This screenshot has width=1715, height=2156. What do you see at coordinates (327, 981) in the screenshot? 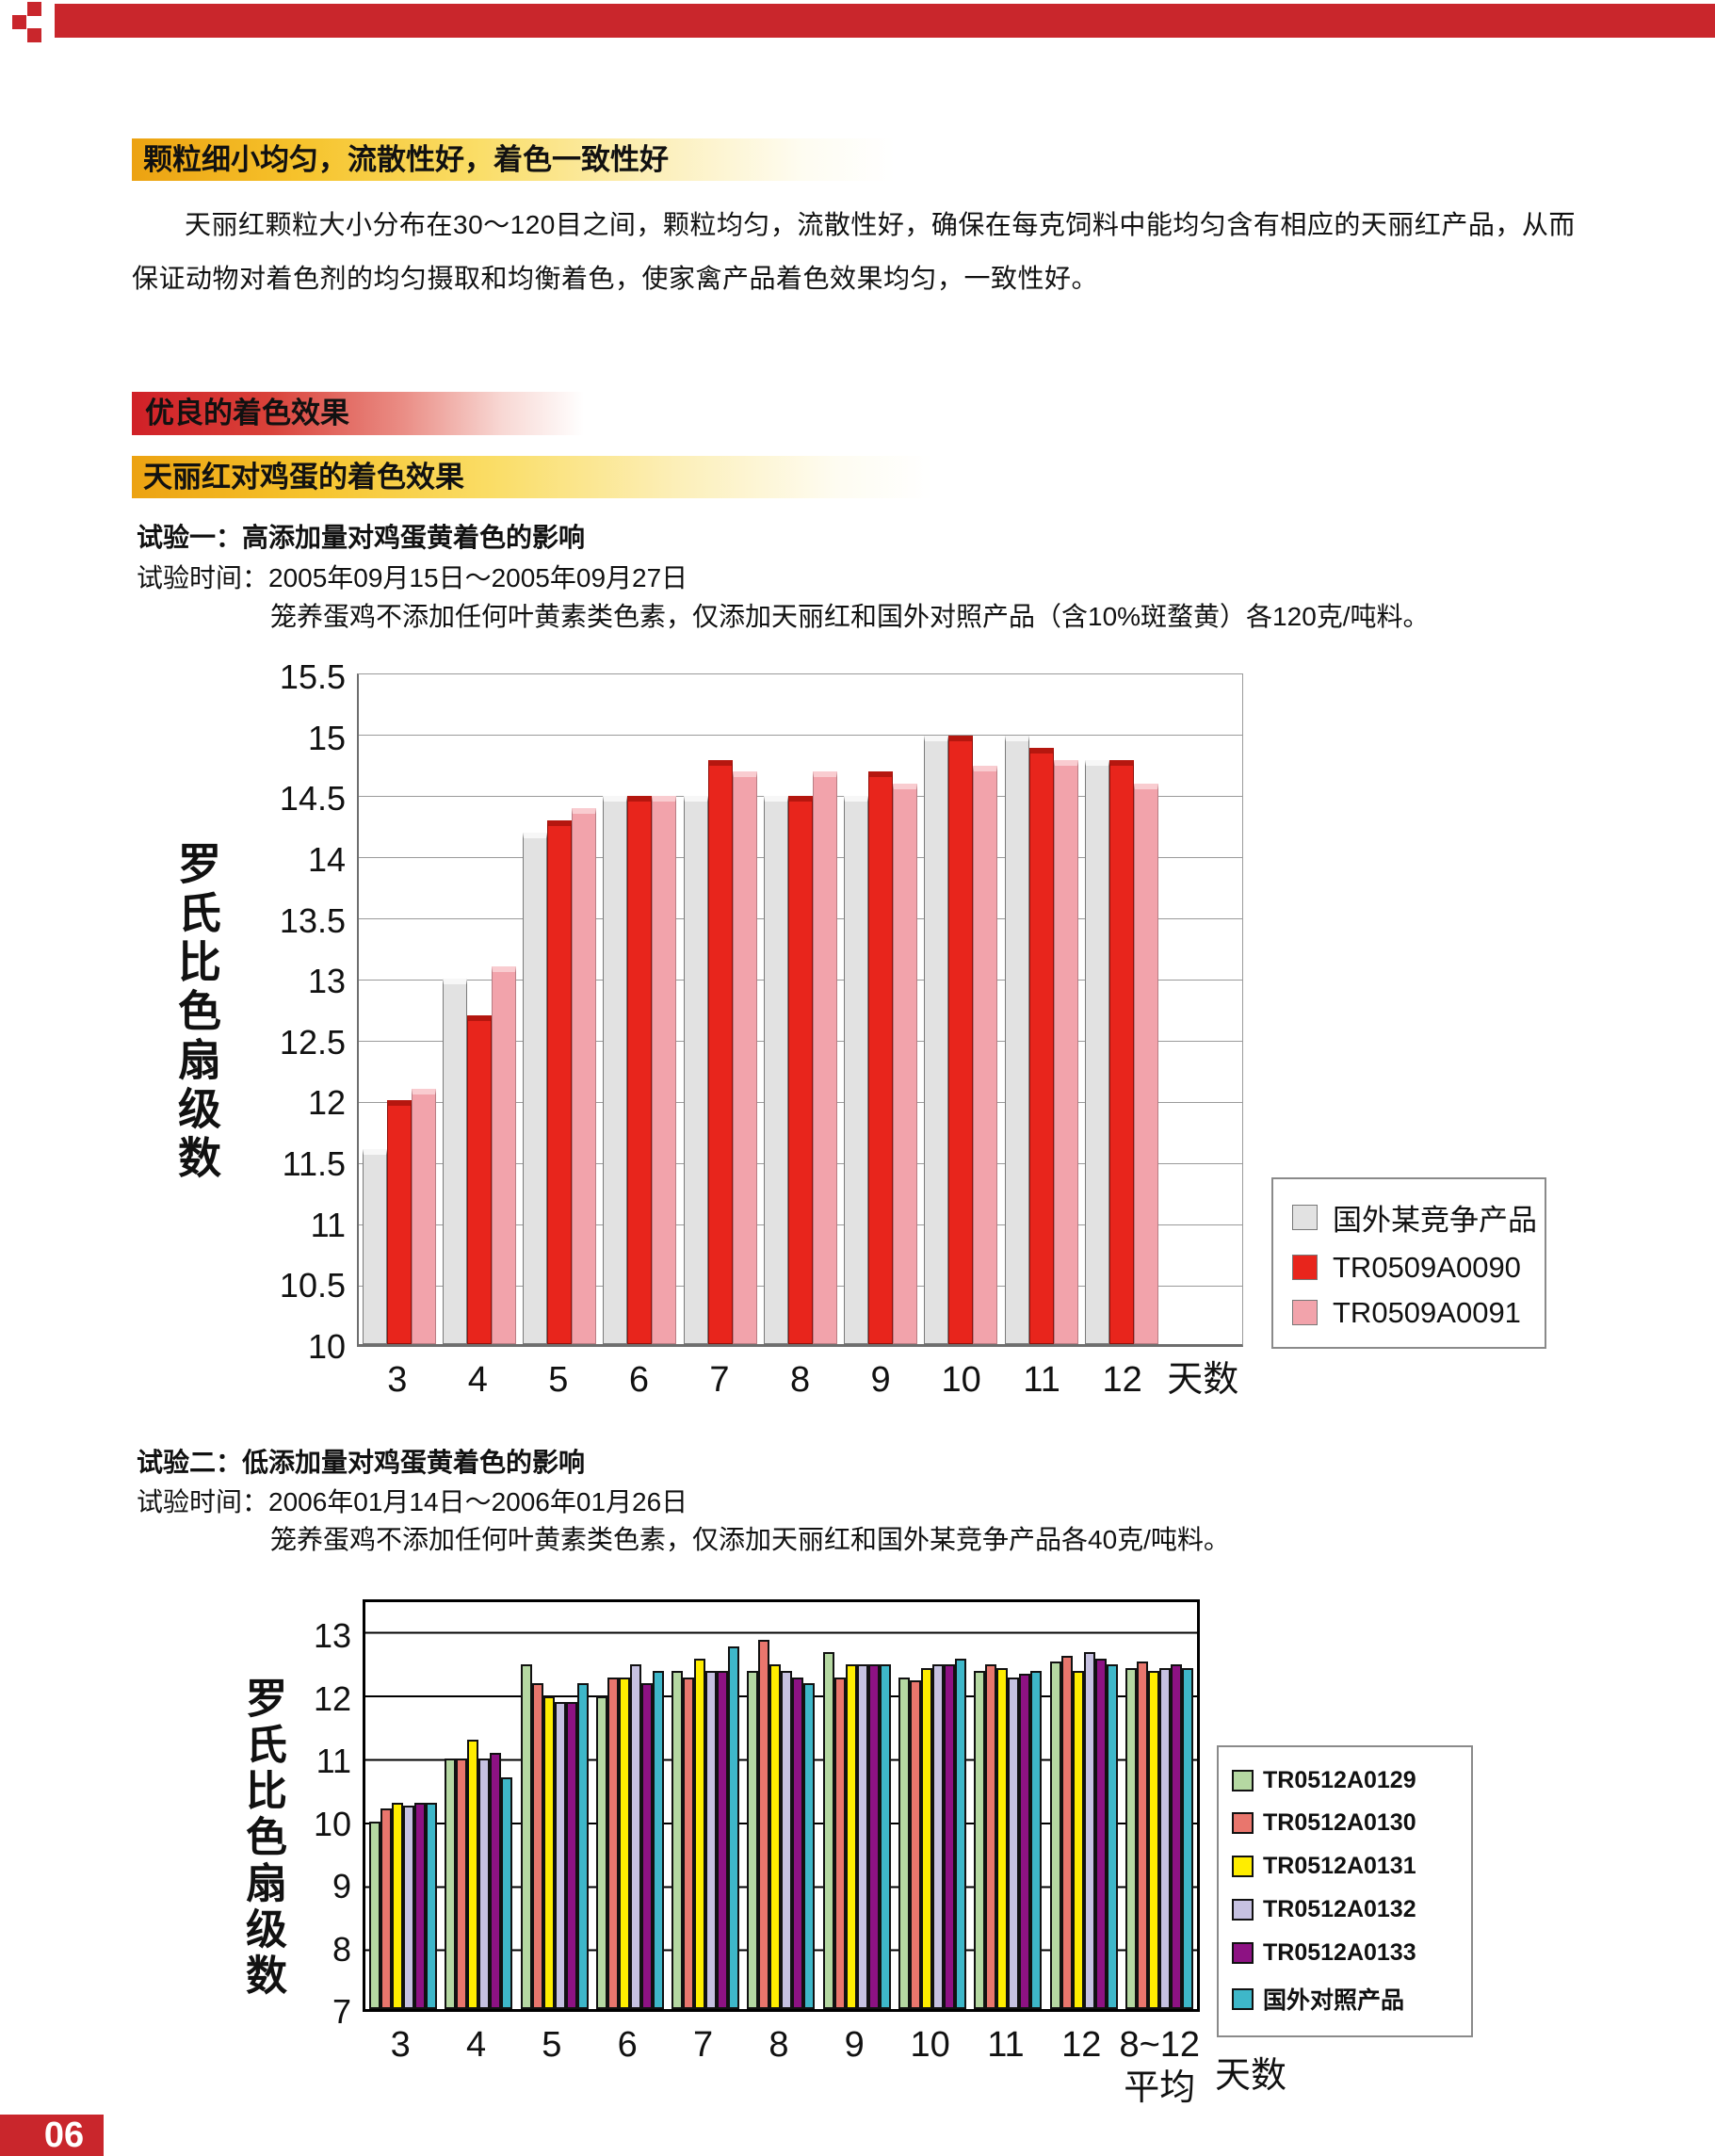
I see `y-tick-label: 13` at bounding box center [327, 981].